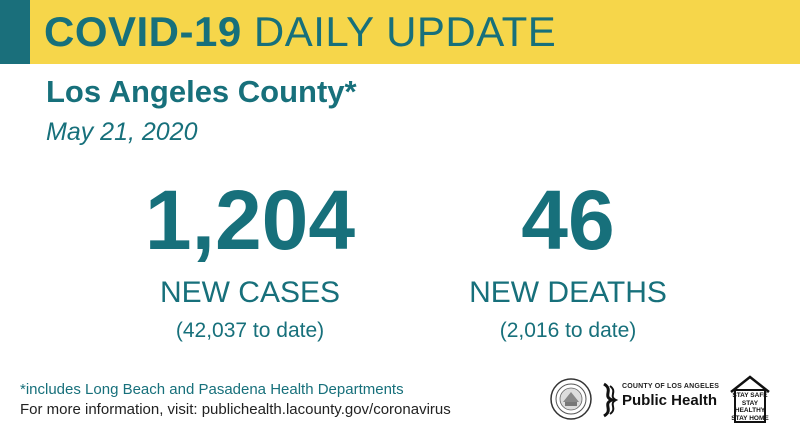 The width and height of the screenshot is (800, 435). Describe the element at coordinates (750, 418) in the screenshot. I see `stay-home-text: STAY HOME` at that location.